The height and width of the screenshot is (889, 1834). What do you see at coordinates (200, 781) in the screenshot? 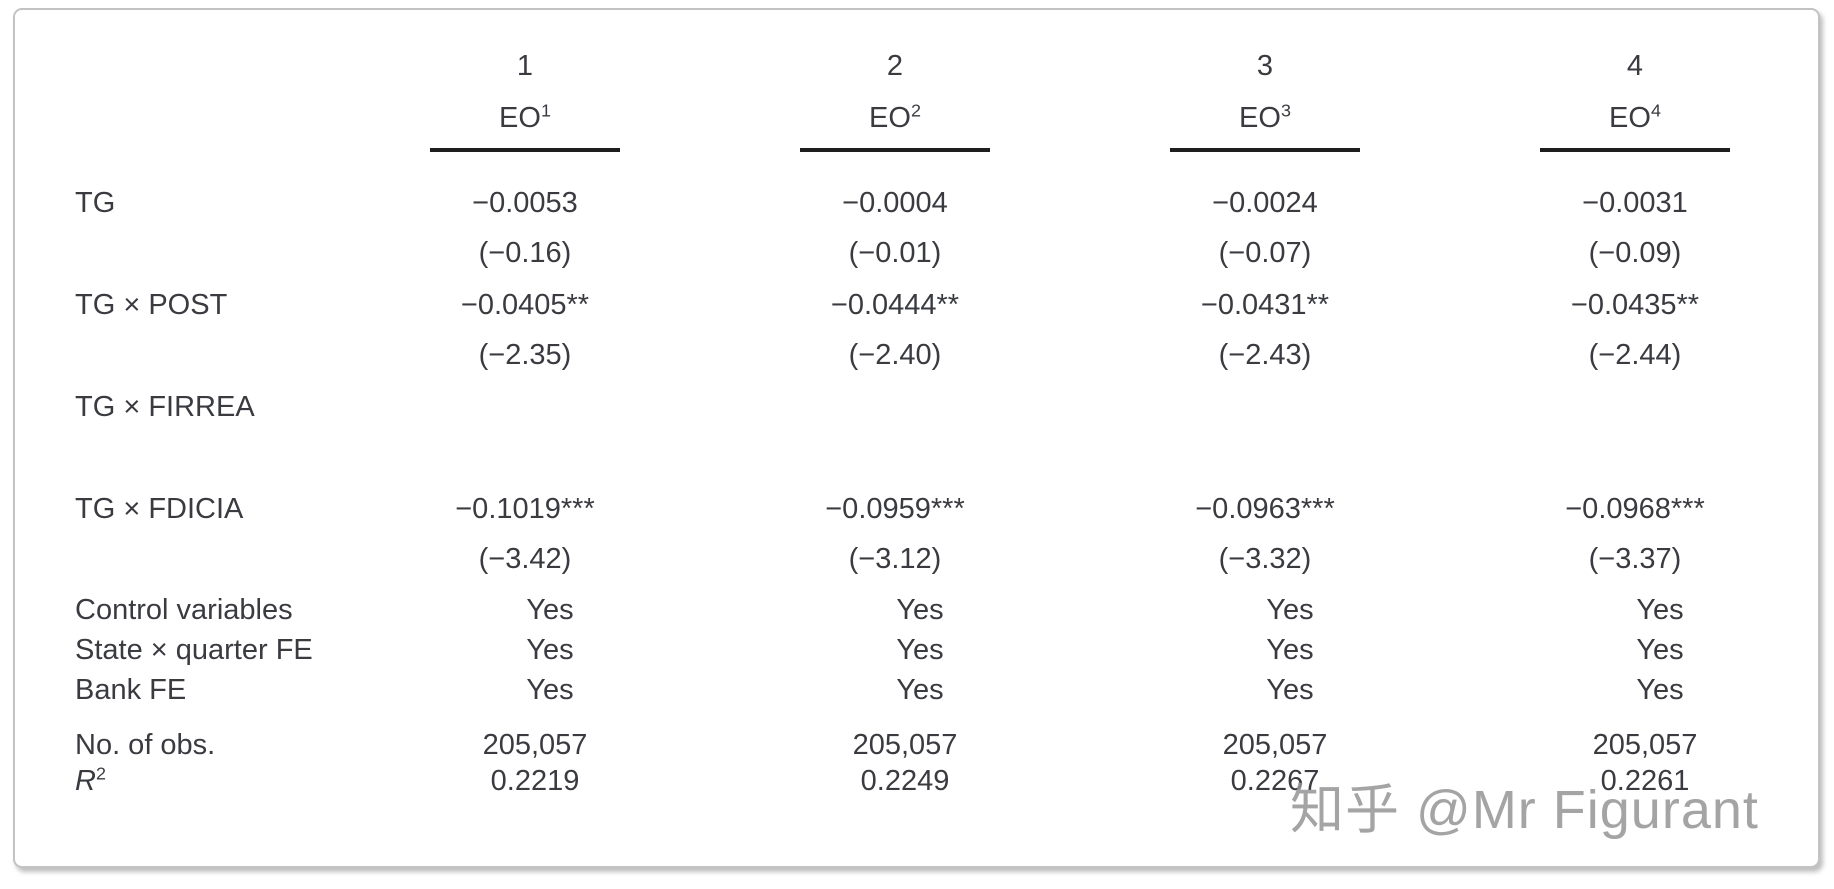
I see `row-label: R2` at bounding box center [200, 781].